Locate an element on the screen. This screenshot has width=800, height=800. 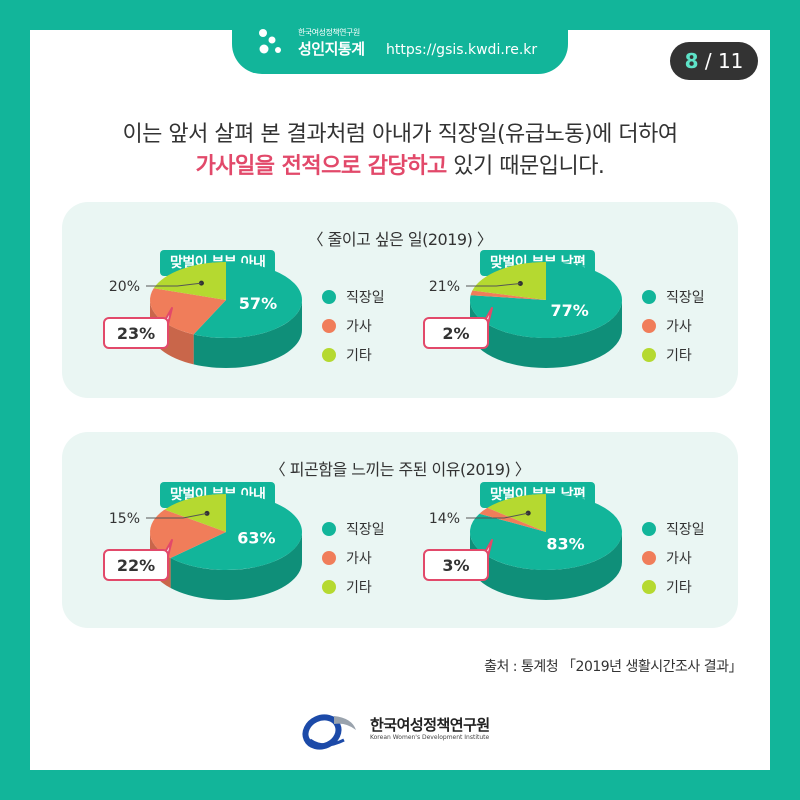
headline-line-2: 가사일을 전적으로 감당하고 있기 때문입니다. is located at coordinates (400, 164).